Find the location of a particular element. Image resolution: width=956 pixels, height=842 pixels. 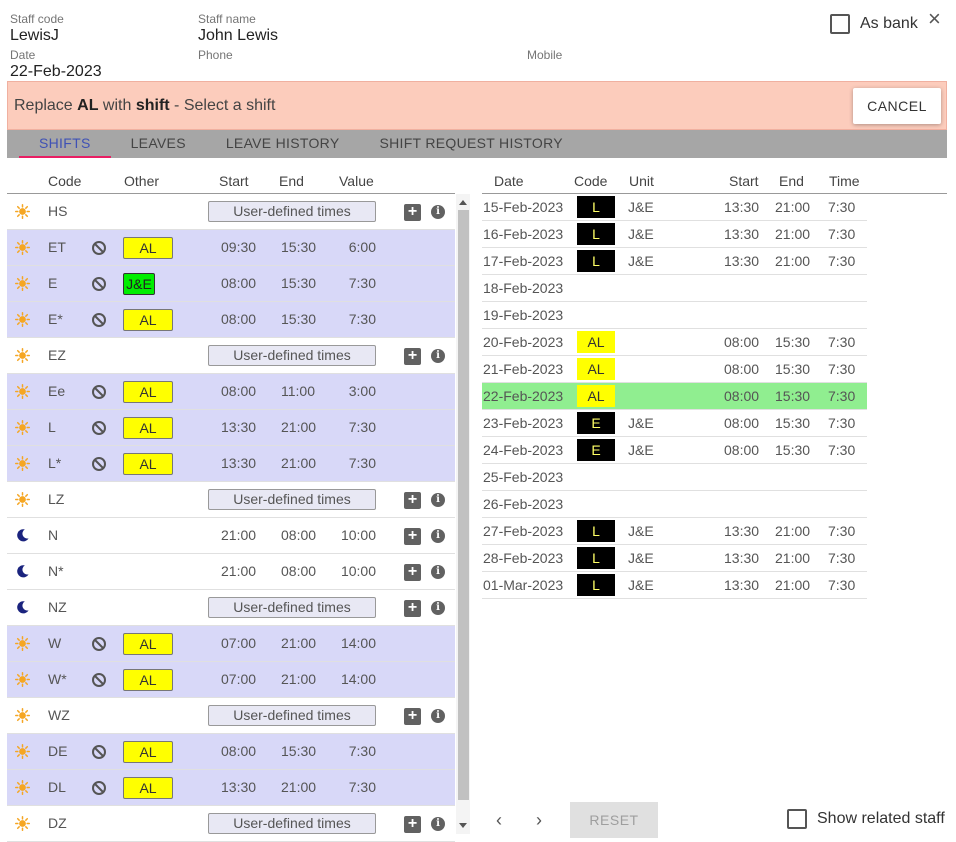

shift-code: L is located at coordinates (52, 427).